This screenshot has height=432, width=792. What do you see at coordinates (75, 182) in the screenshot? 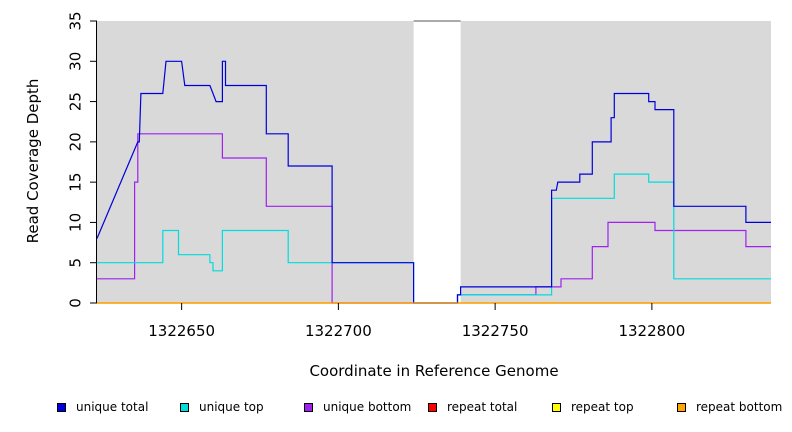
I see `y-tick-label: 15` at bounding box center [75, 182].